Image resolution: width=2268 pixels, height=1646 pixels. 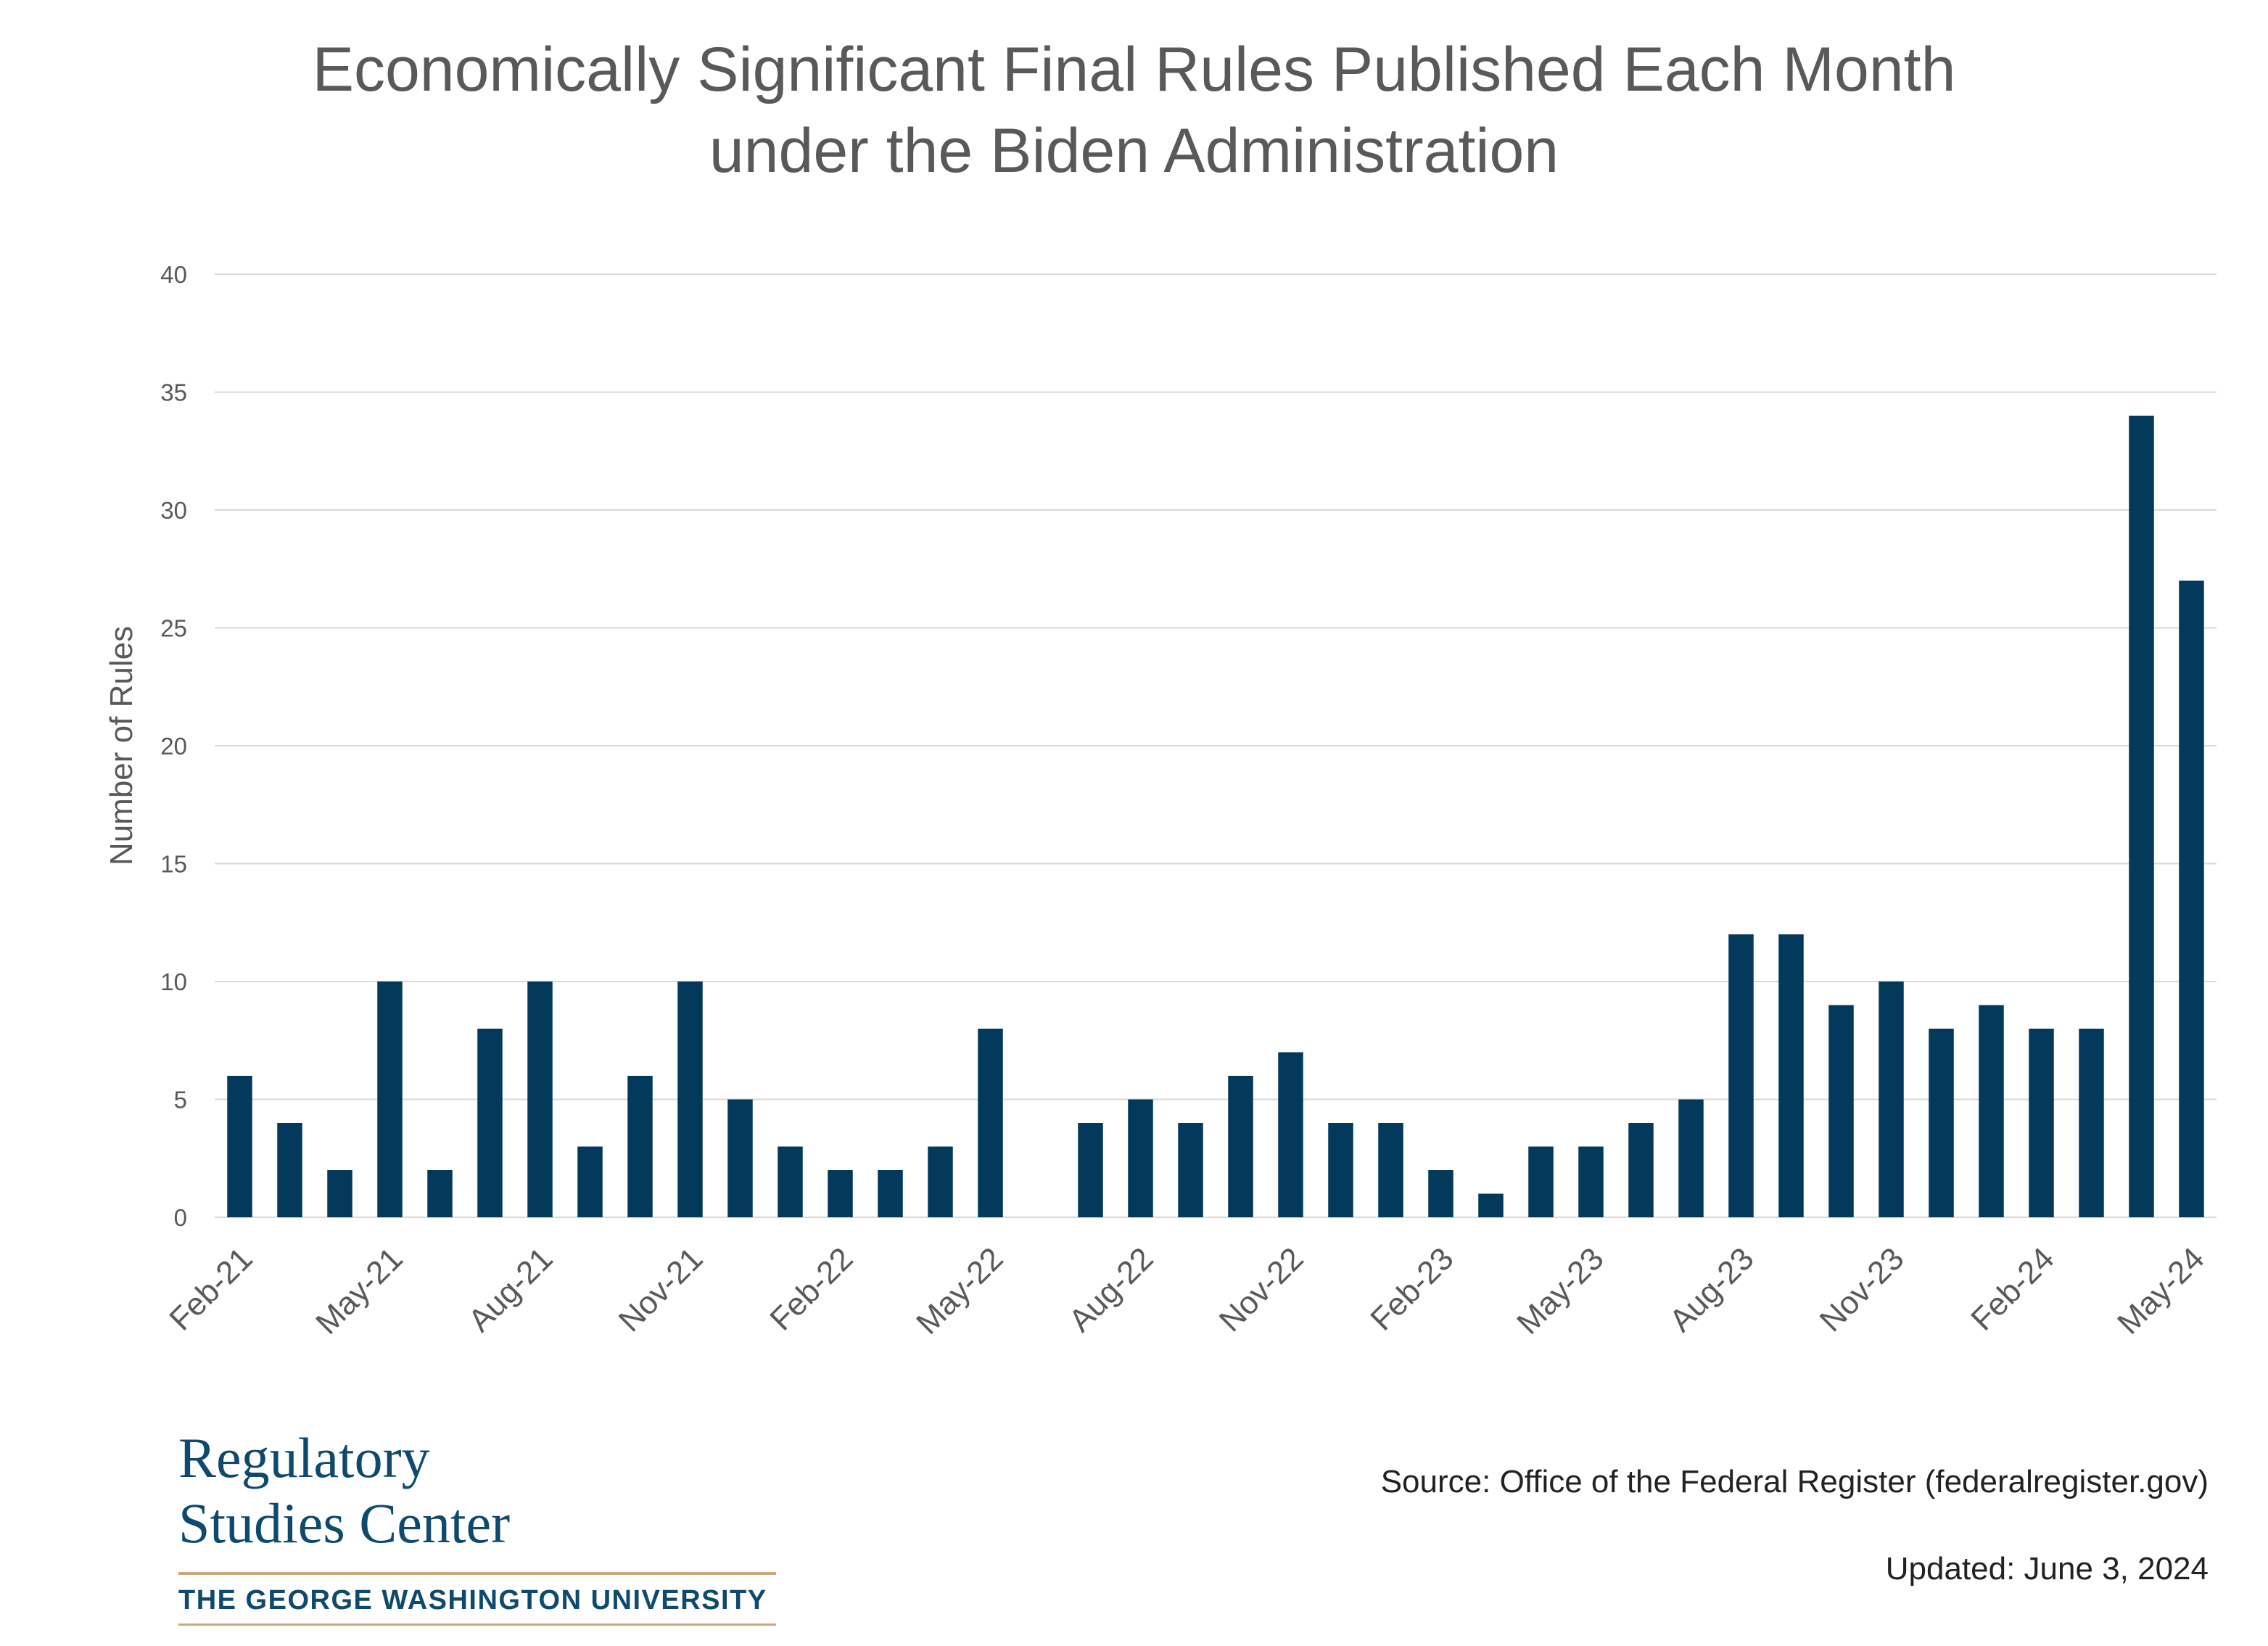 What do you see at coordinates (1111, 1289) in the screenshot?
I see `x-tick-label: Aug-22` at bounding box center [1111, 1289].